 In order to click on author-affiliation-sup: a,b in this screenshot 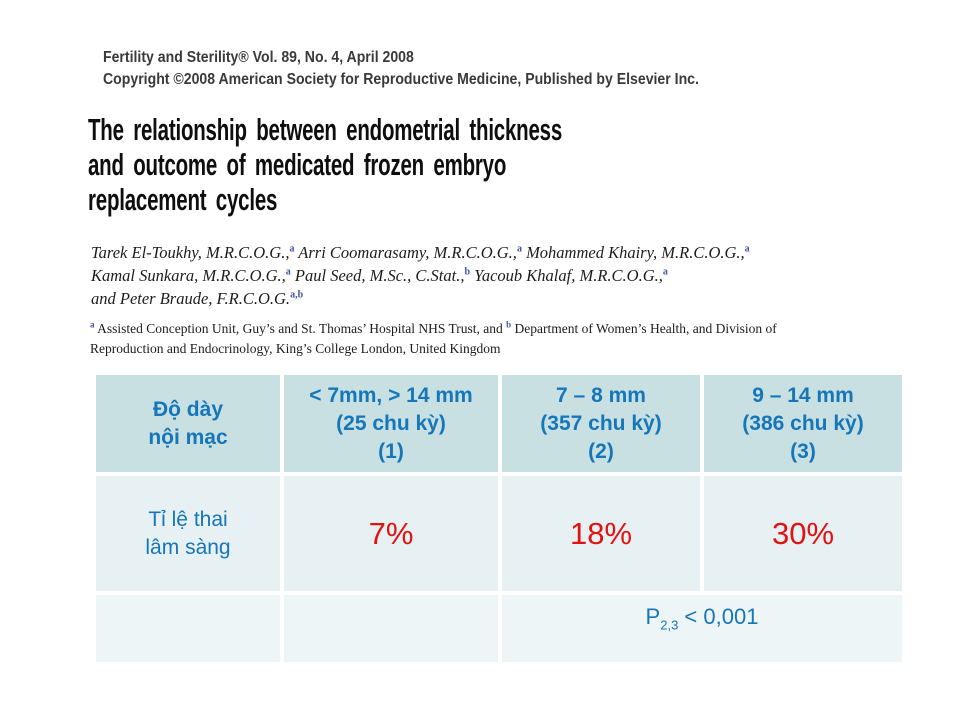, I will do `click(297, 295)`.